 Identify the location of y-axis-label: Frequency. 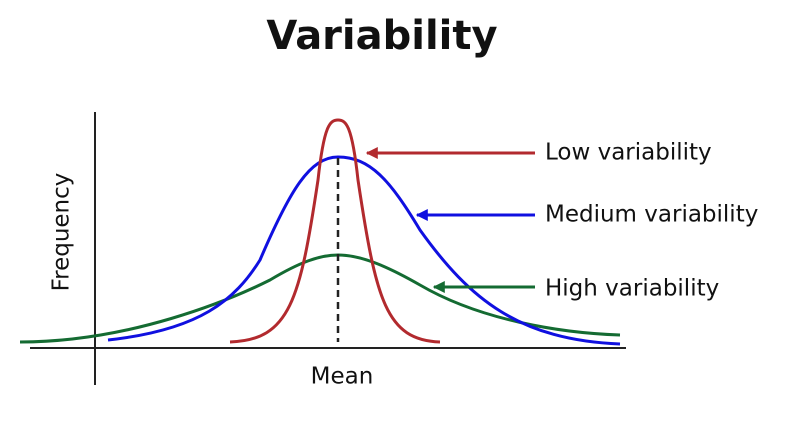
(62, 232).